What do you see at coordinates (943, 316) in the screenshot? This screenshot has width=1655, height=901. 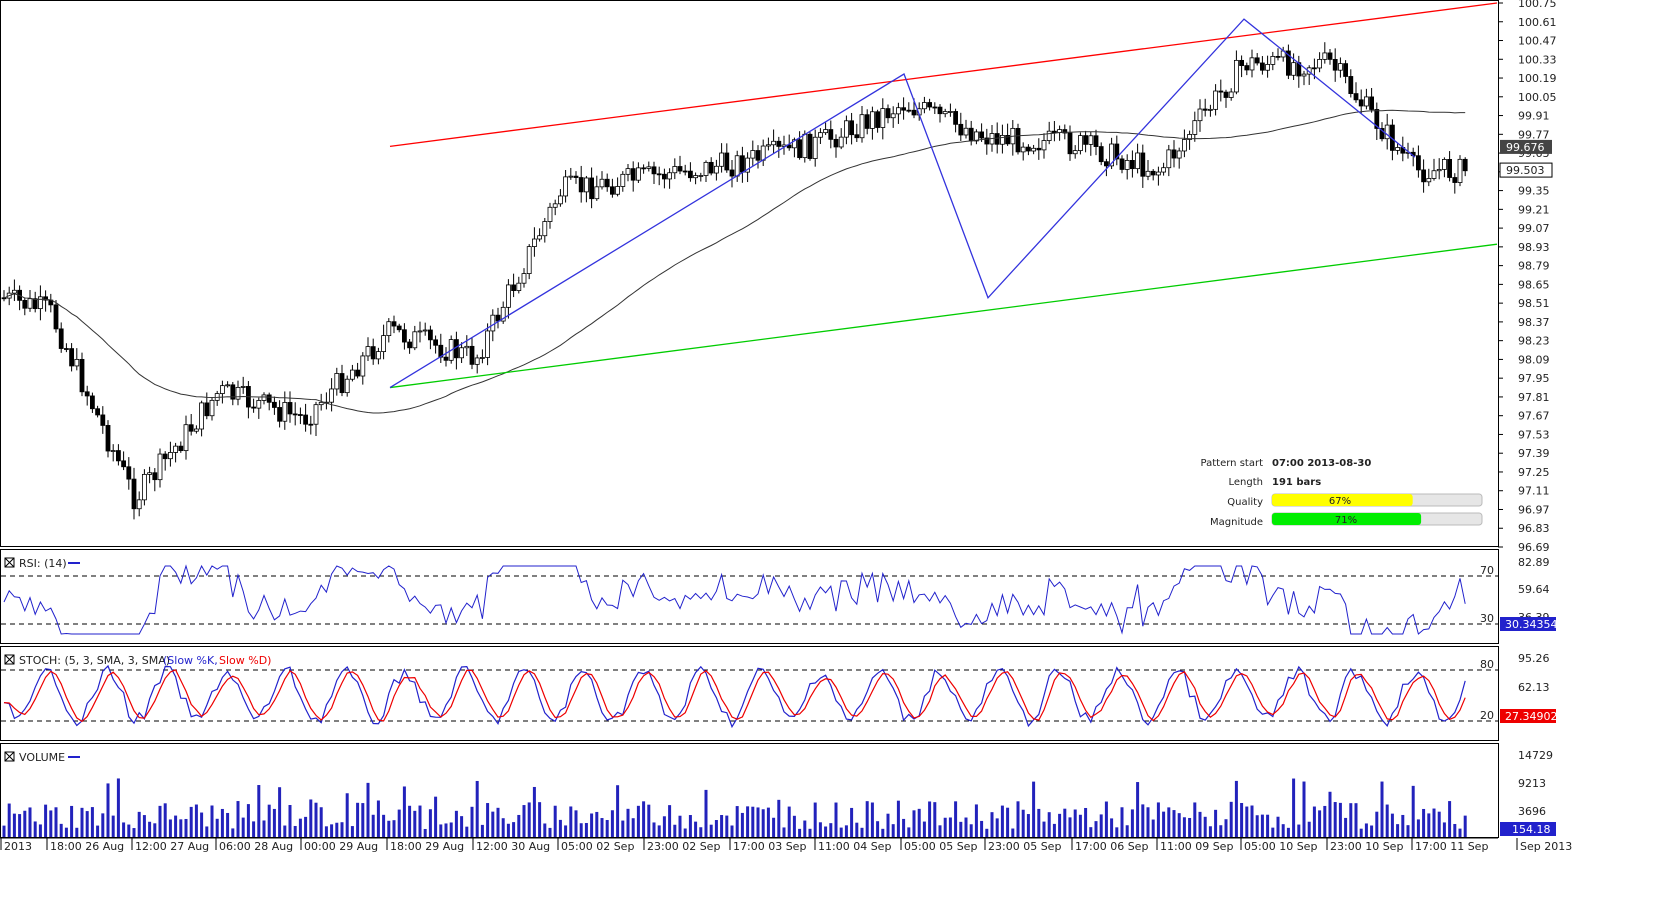 I see `support-line` at bounding box center [943, 316].